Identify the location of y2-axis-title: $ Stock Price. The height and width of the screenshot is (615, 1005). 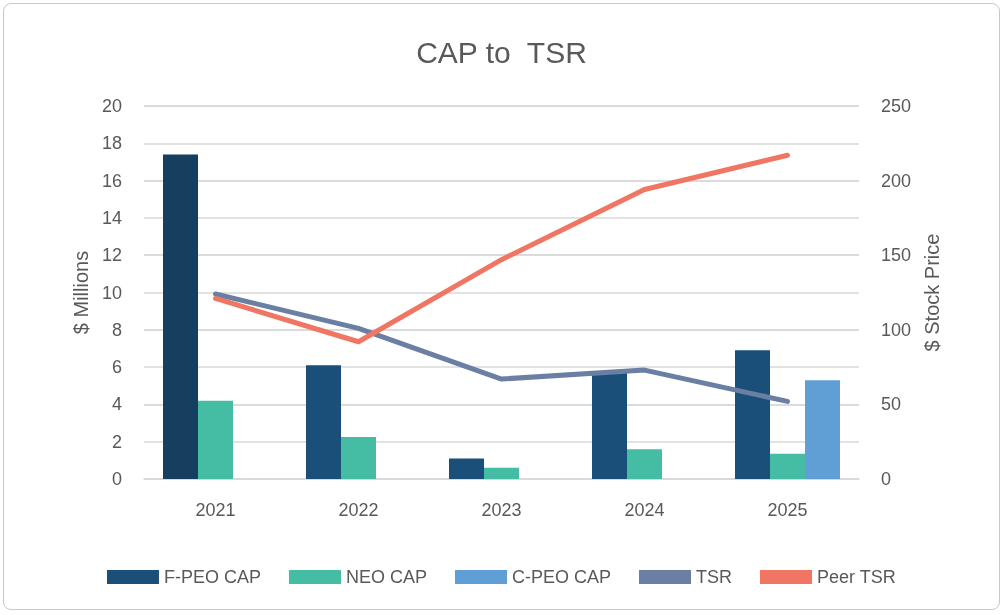
(931, 292).